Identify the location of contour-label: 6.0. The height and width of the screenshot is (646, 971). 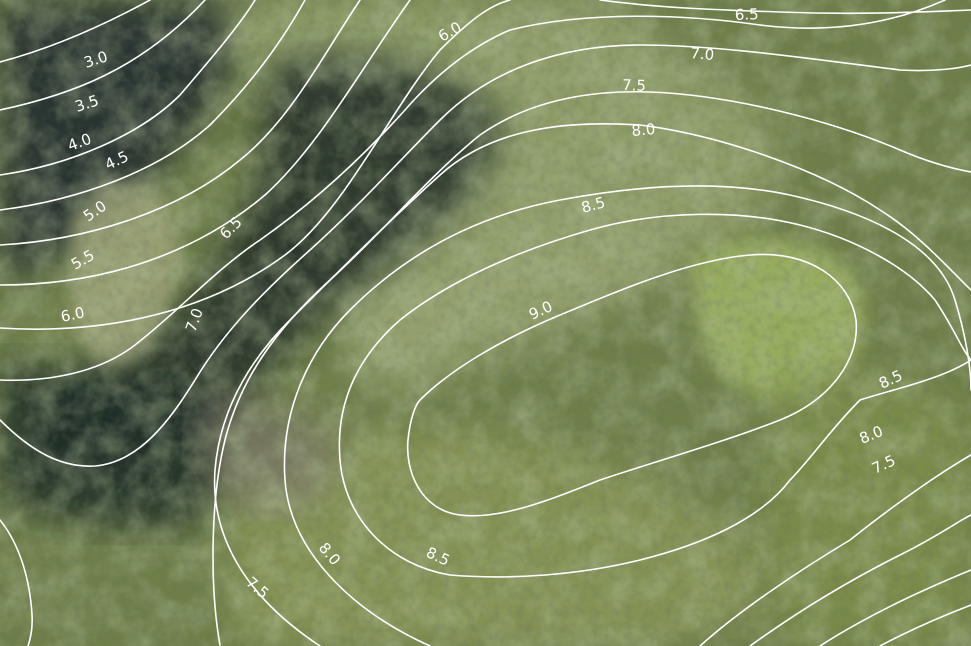
(72, 314).